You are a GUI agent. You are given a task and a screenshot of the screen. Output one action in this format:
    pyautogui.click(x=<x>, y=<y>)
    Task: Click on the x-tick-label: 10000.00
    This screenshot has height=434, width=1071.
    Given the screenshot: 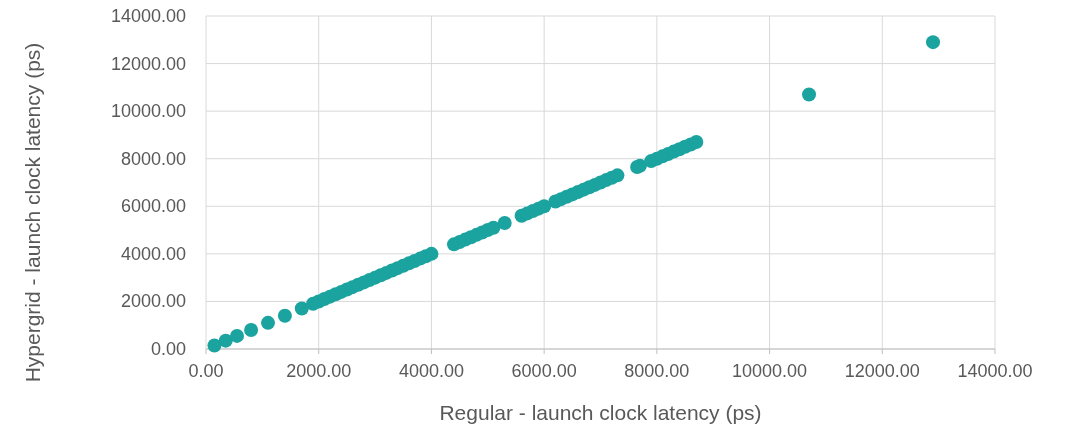 What is the action you would take?
    pyautogui.click(x=770, y=371)
    